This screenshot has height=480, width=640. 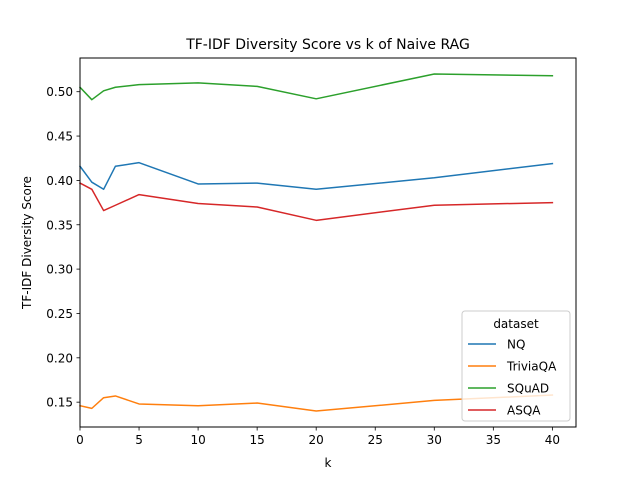 What do you see at coordinates (59, 314) in the screenshot?
I see `y-tick-label: 0.25` at bounding box center [59, 314].